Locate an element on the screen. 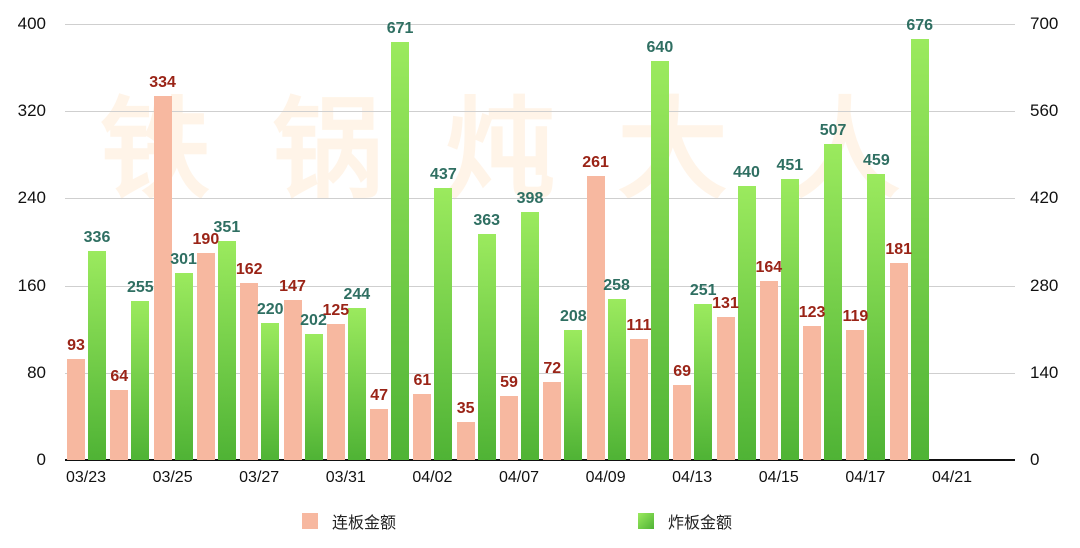 The width and height of the screenshot is (1080, 548). x-tick-label: 04/15 is located at coordinates (778, 477).